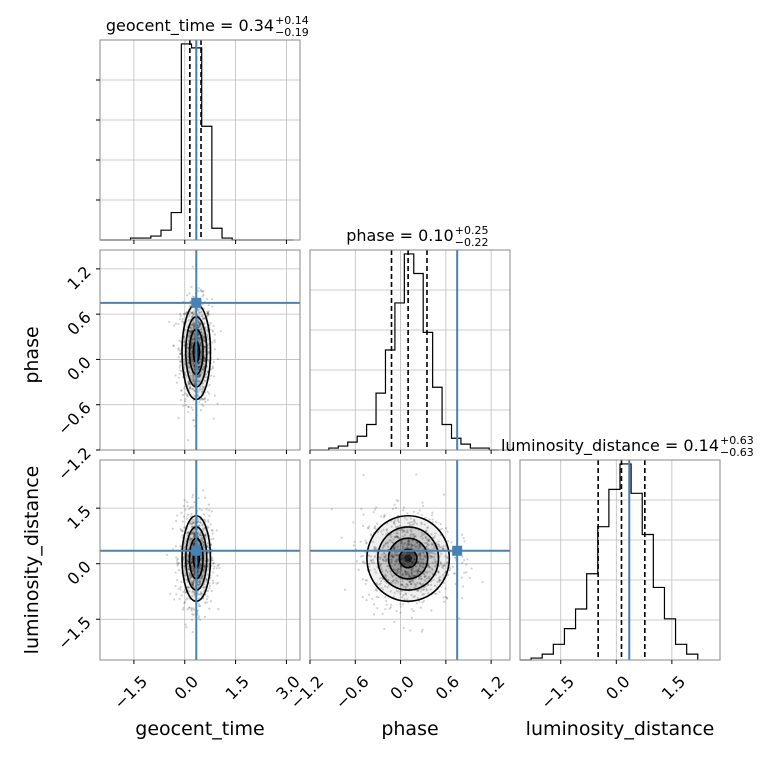 Image resolution: width=760 pixels, height=760 pixels. What do you see at coordinates (236, 687) in the screenshot?
I see `xtick-label-geocent_time-2: 1.5` at bounding box center [236, 687].